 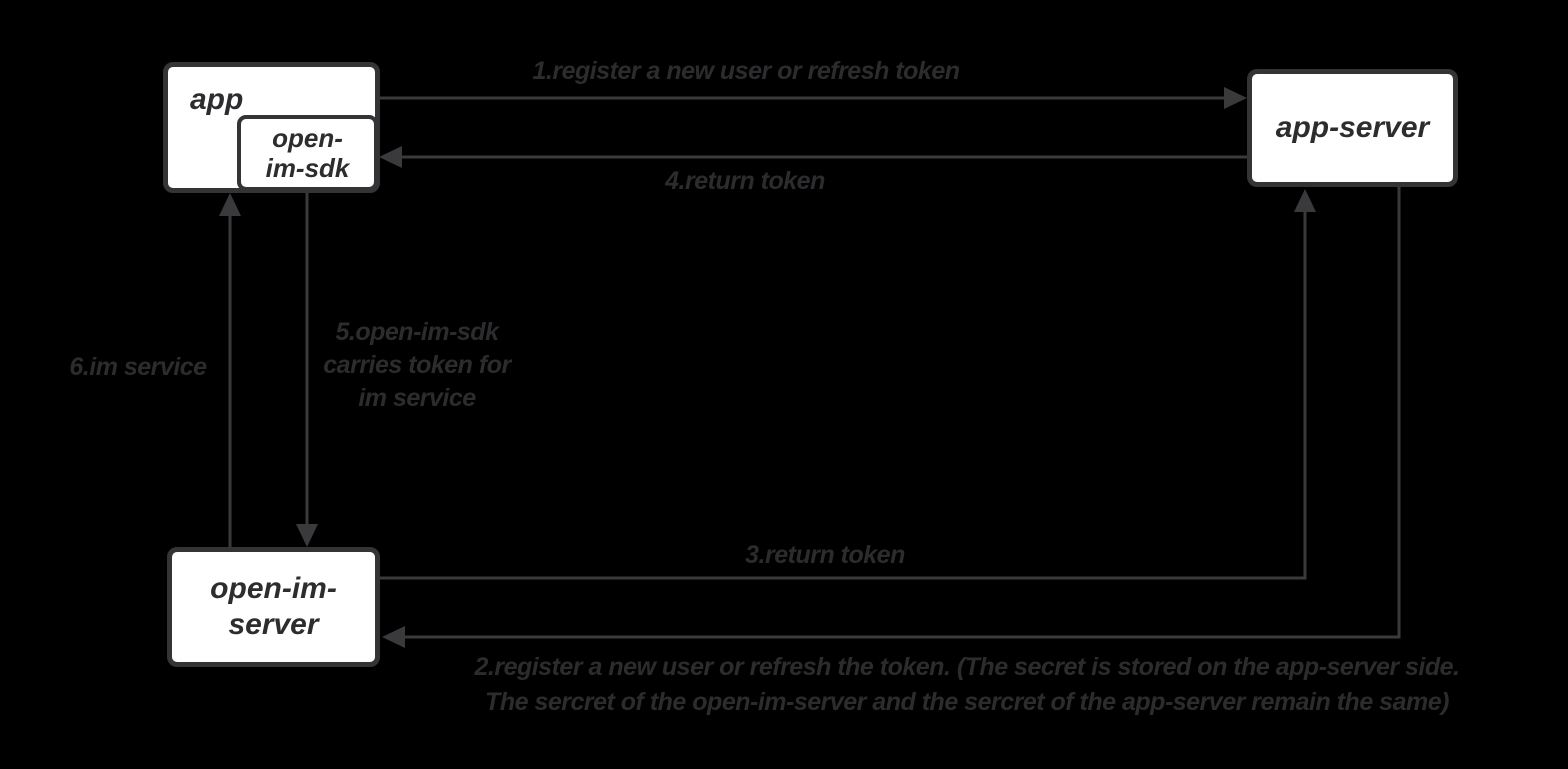 I want to click on node-app-server: app-server, so click(x=1352, y=128).